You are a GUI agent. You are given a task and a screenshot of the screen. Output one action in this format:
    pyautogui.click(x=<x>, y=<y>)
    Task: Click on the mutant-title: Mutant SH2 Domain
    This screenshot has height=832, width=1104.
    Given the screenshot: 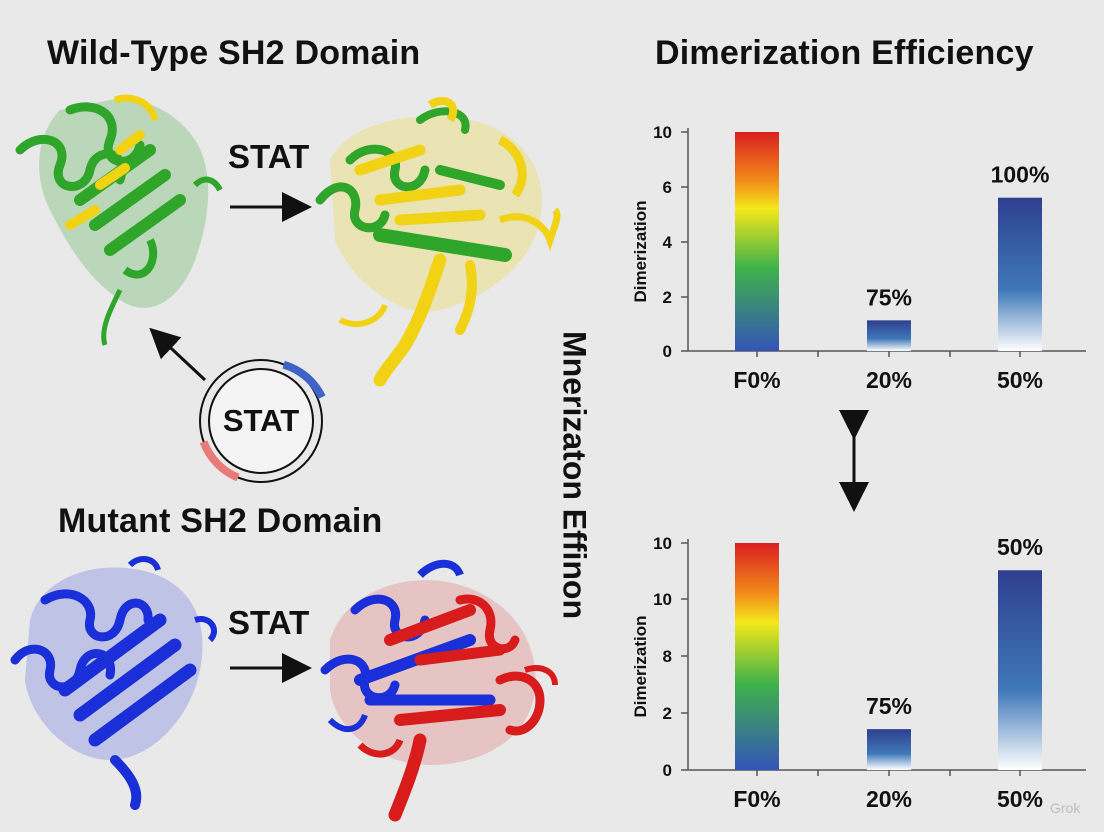 What is the action you would take?
    pyautogui.click(x=220, y=521)
    